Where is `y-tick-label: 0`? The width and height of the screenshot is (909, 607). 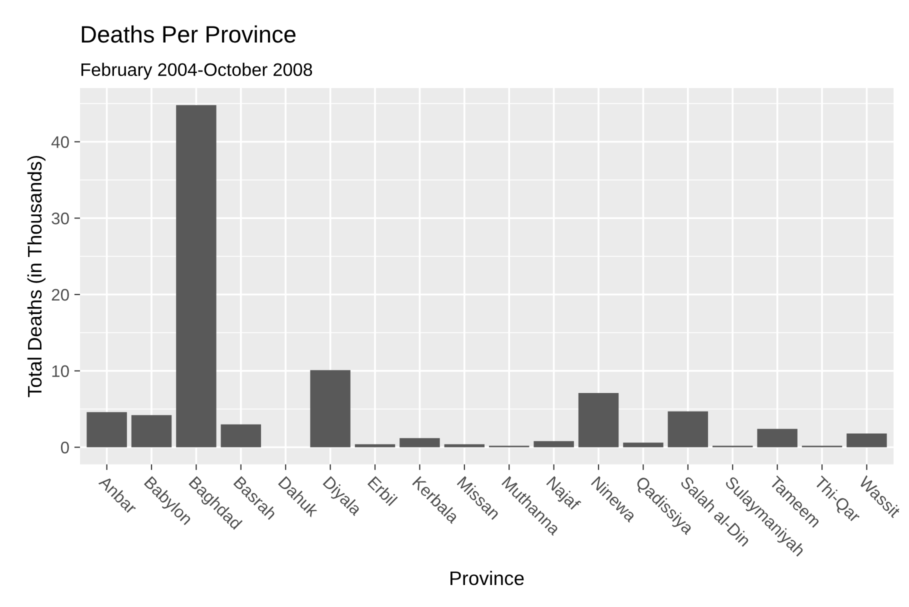 y-tick-label: 0 is located at coordinates (64, 448).